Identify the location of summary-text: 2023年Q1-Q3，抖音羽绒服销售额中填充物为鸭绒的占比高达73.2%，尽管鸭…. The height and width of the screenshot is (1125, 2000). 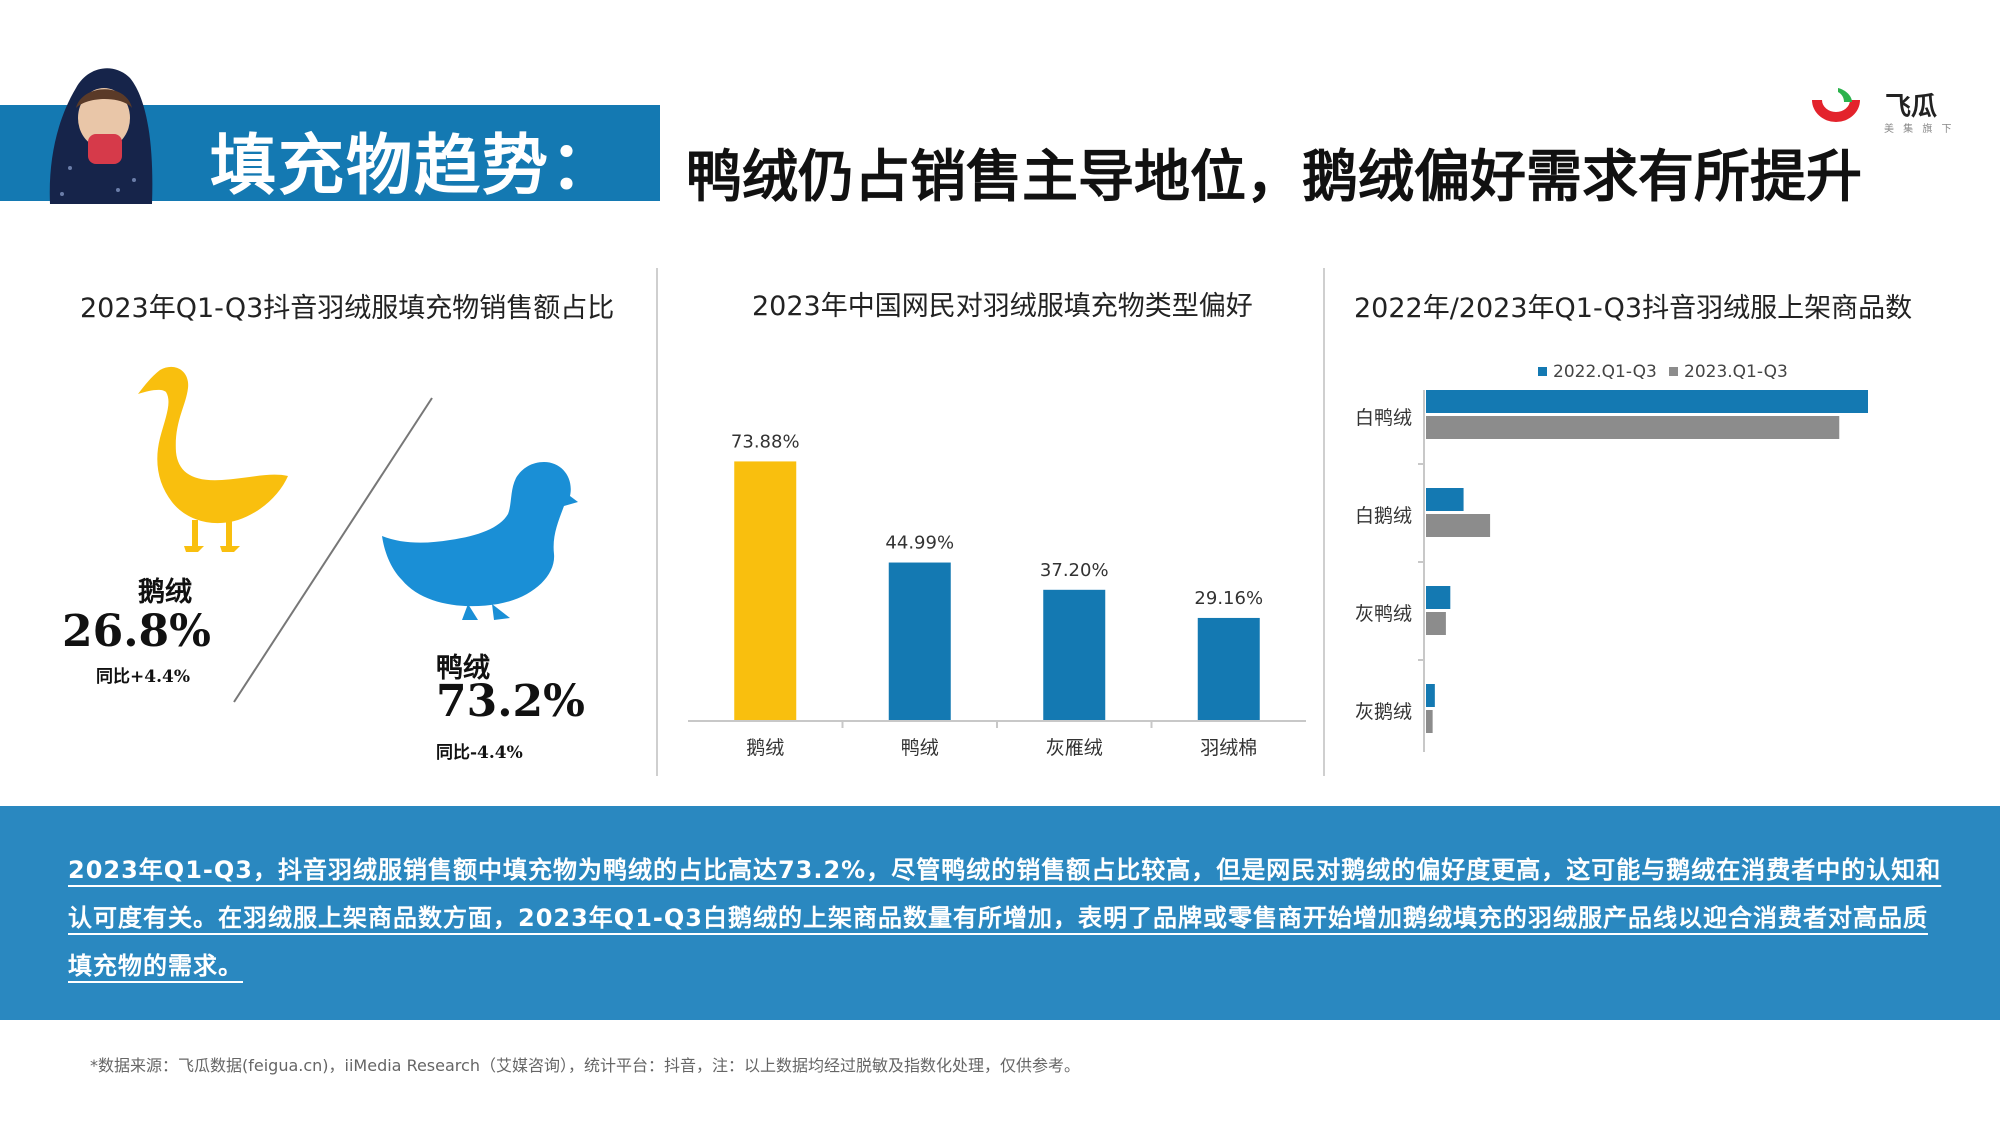
(1005, 918).